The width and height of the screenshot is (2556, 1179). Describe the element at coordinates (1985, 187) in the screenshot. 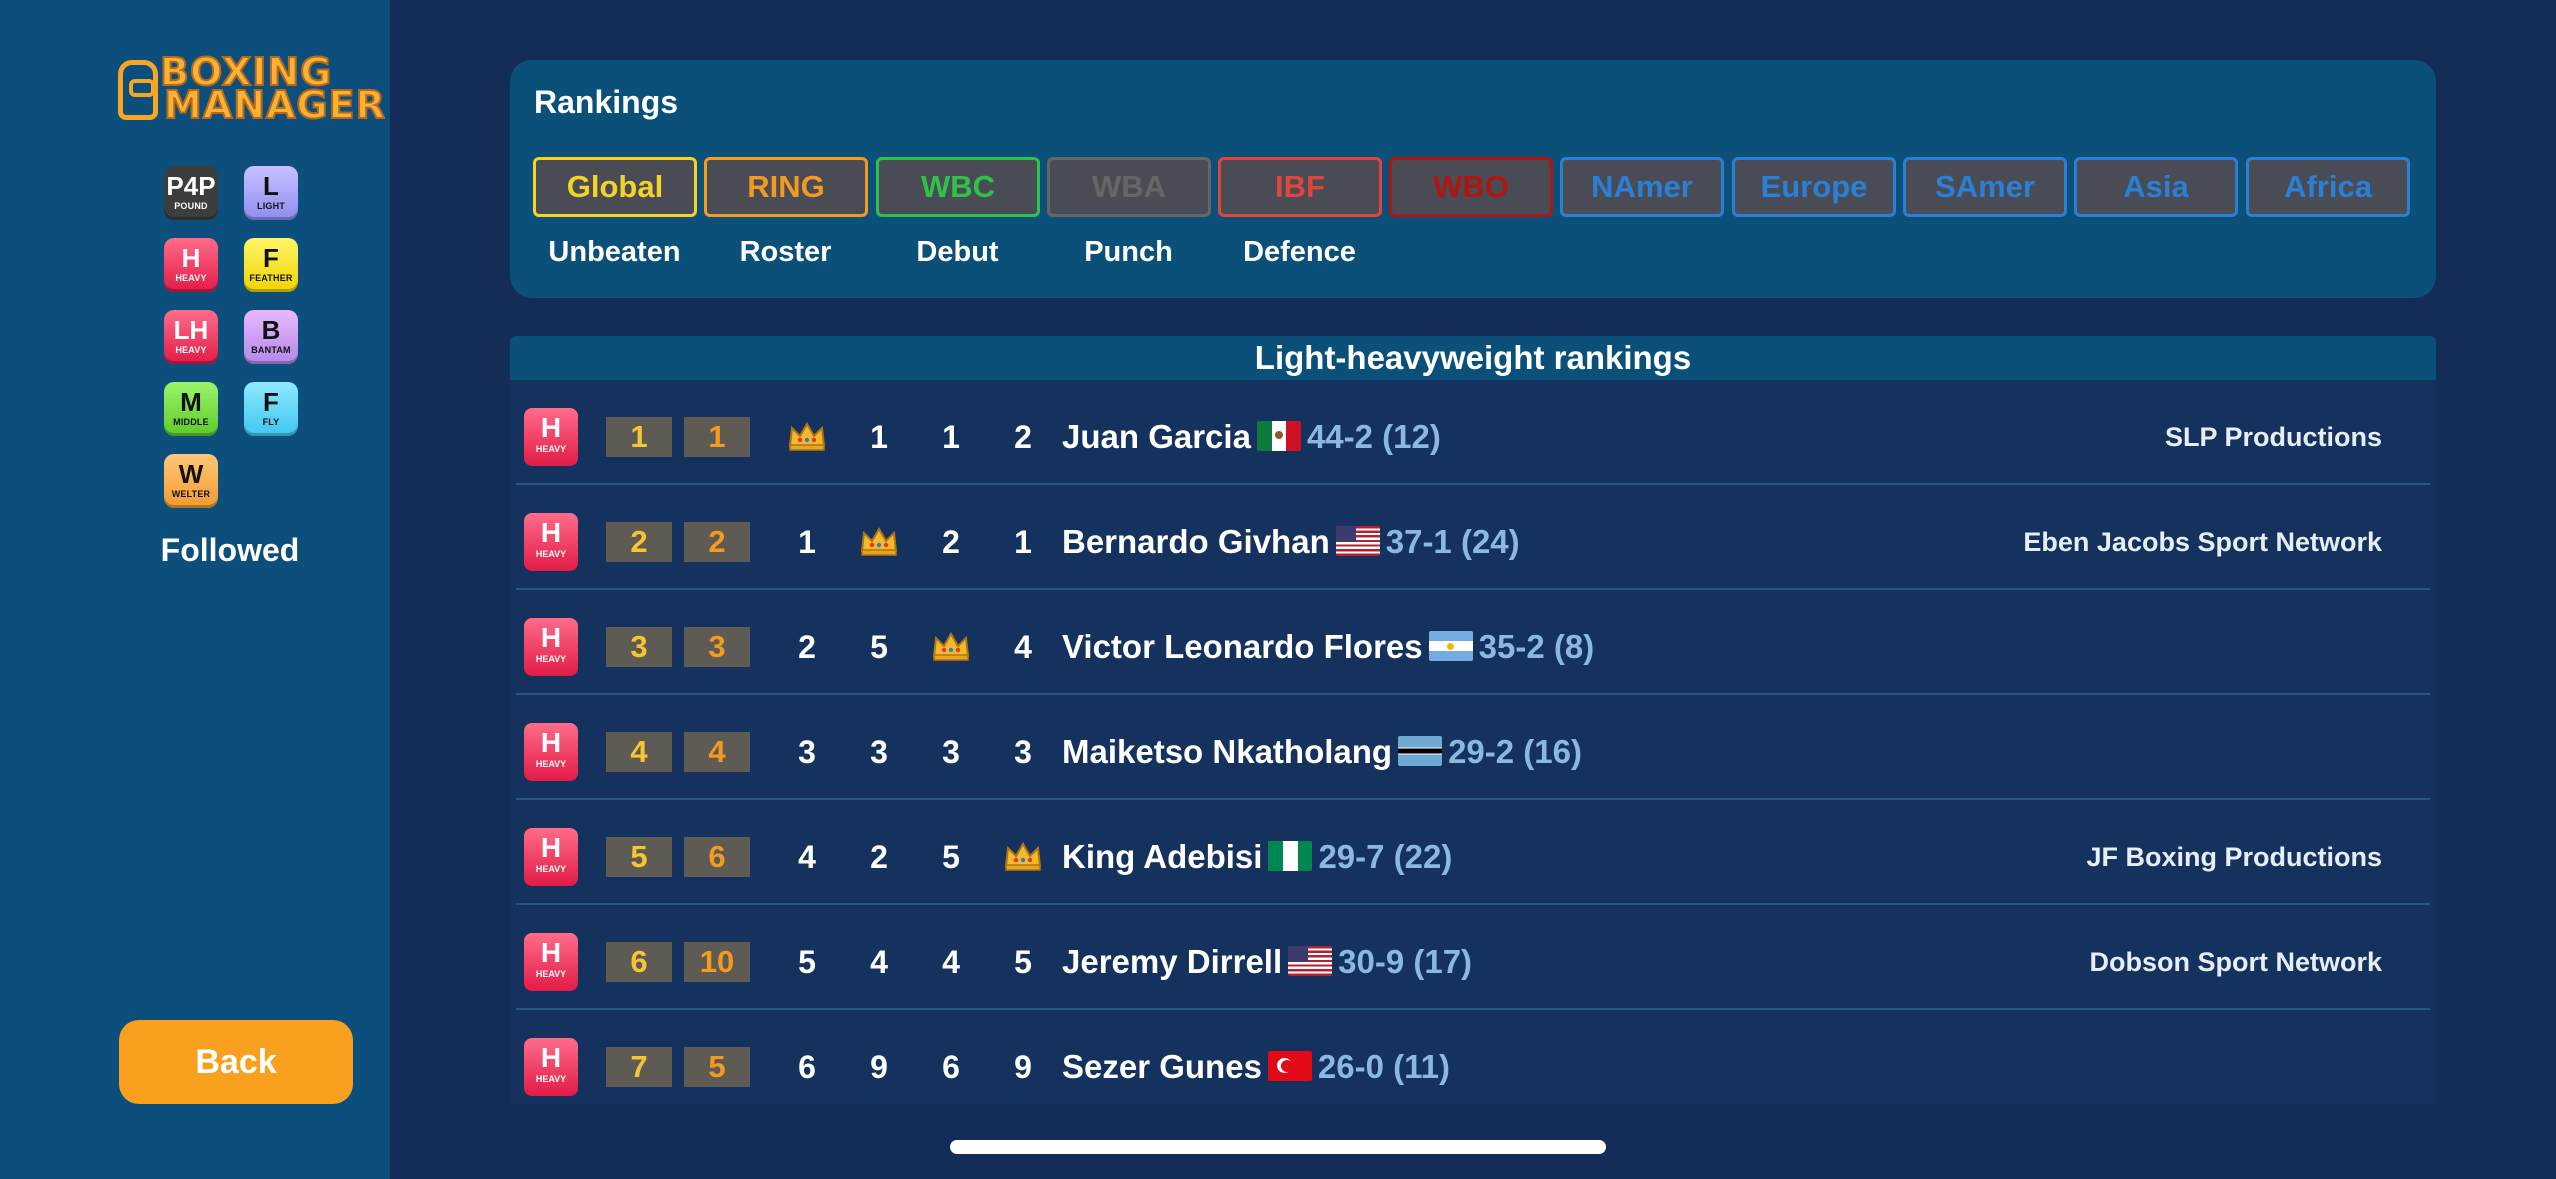

I see `tab-samer: SAmer` at that location.